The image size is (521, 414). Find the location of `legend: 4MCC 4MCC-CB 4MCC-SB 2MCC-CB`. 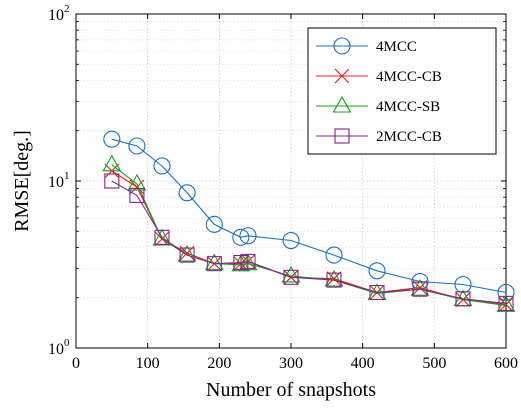

legend: 4MCC 4MCC-CB 4MCC-SB 2MCC-CB is located at coordinates (402, 91).